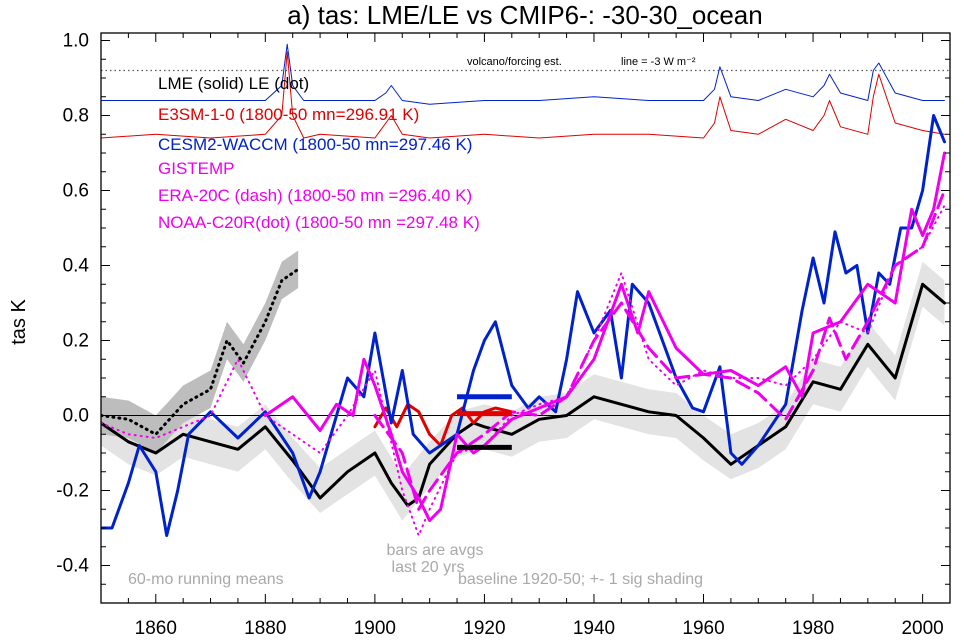 This screenshot has height=641, width=964. What do you see at coordinates (19, 322) in the screenshot?
I see `y-axis-label: tas K` at bounding box center [19, 322].